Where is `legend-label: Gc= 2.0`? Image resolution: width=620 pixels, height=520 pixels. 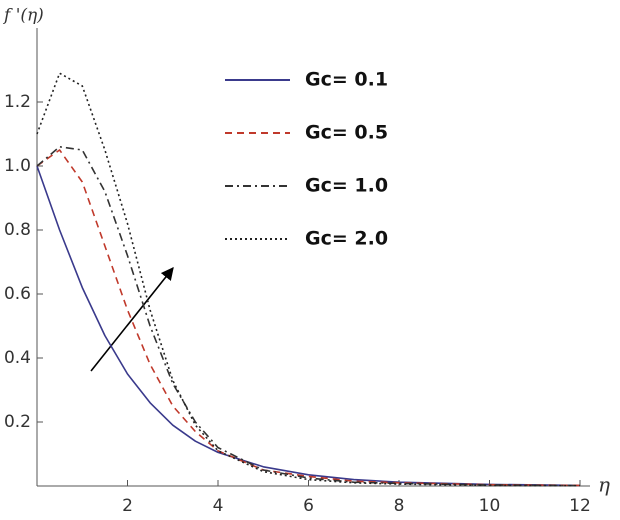
legend-label: Gc= 2.0 is located at coordinates (346, 239).